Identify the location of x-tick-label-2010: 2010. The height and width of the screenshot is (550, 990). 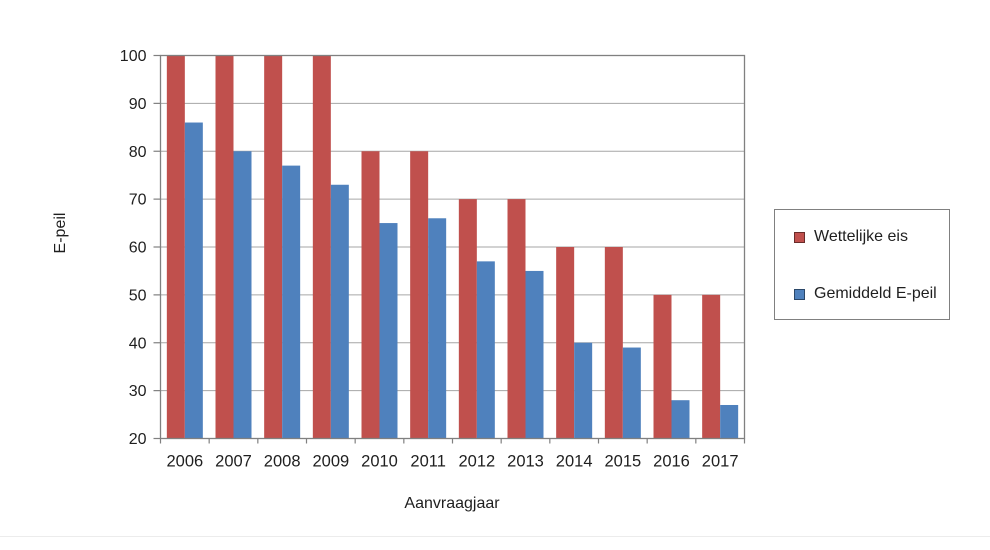
(379, 462).